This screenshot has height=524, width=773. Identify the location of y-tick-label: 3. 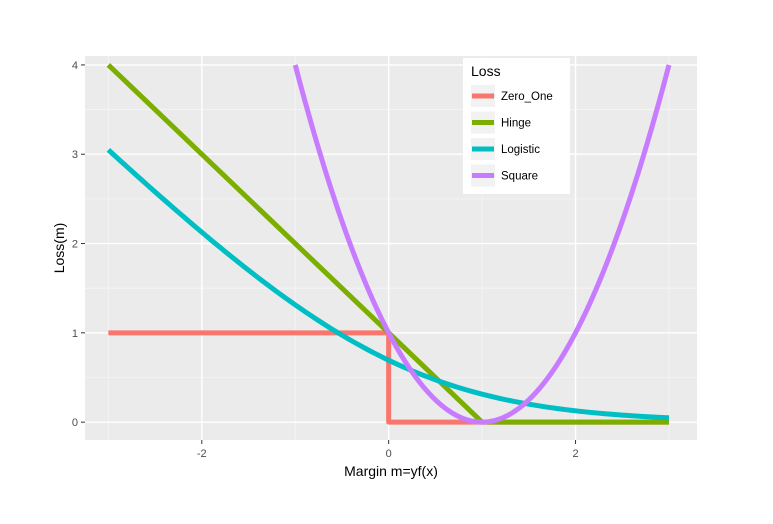
(75, 155).